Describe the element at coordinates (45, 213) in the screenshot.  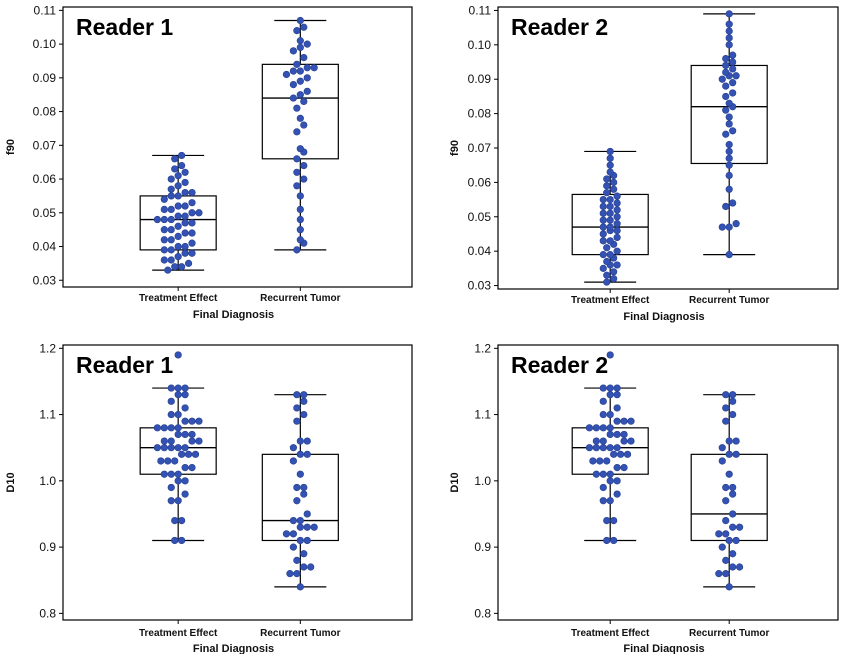
I see `y-tick-label: 0.05` at that location.